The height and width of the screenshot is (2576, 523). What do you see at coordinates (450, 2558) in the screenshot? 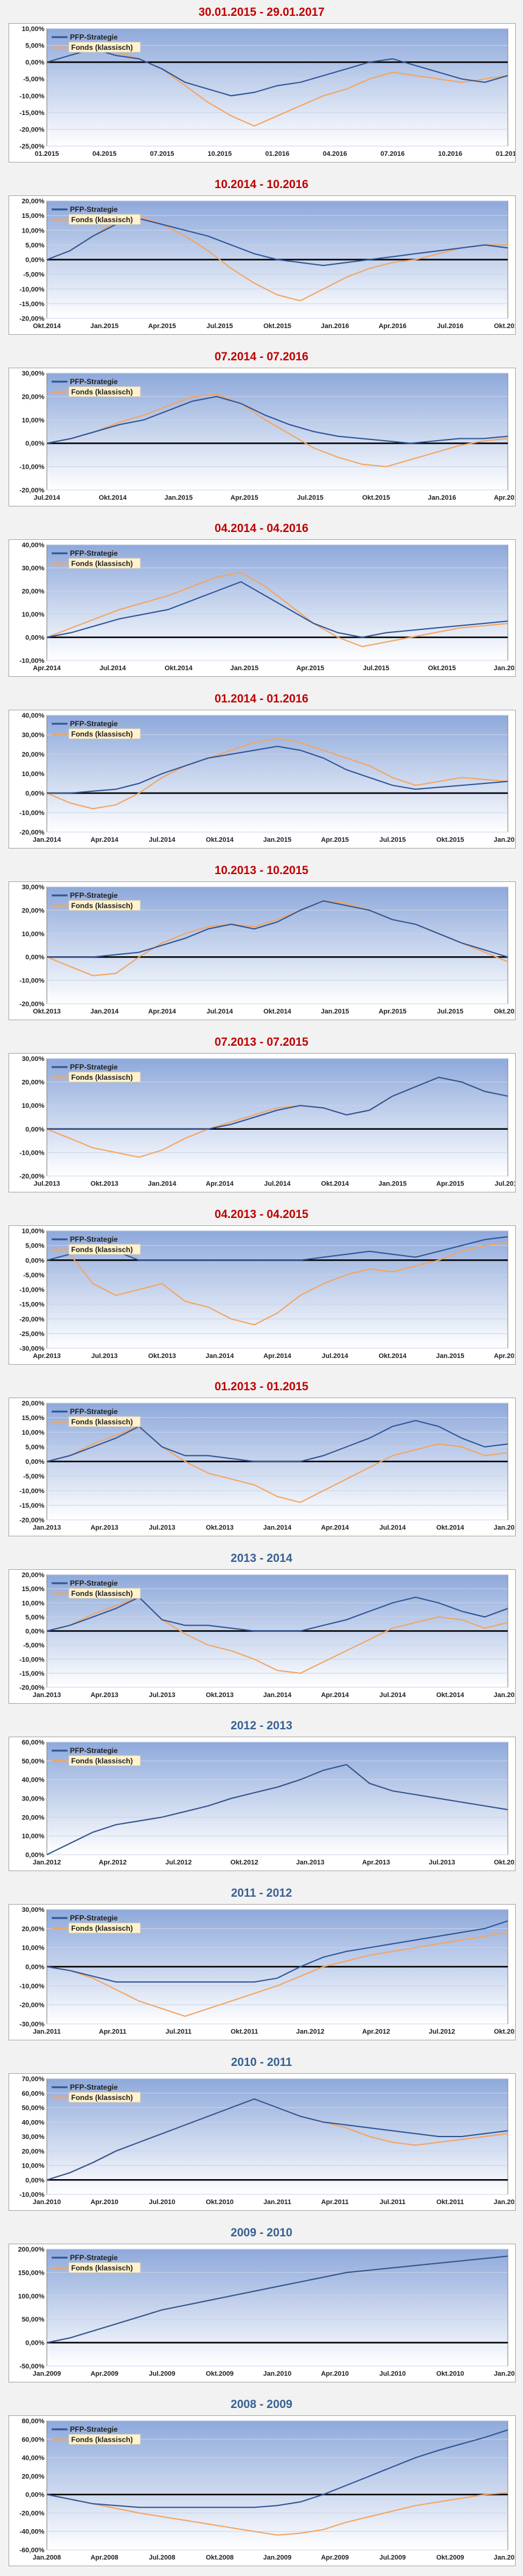
I see `x-tick-label: Okt.2009` at bounding box center [450, 2558].